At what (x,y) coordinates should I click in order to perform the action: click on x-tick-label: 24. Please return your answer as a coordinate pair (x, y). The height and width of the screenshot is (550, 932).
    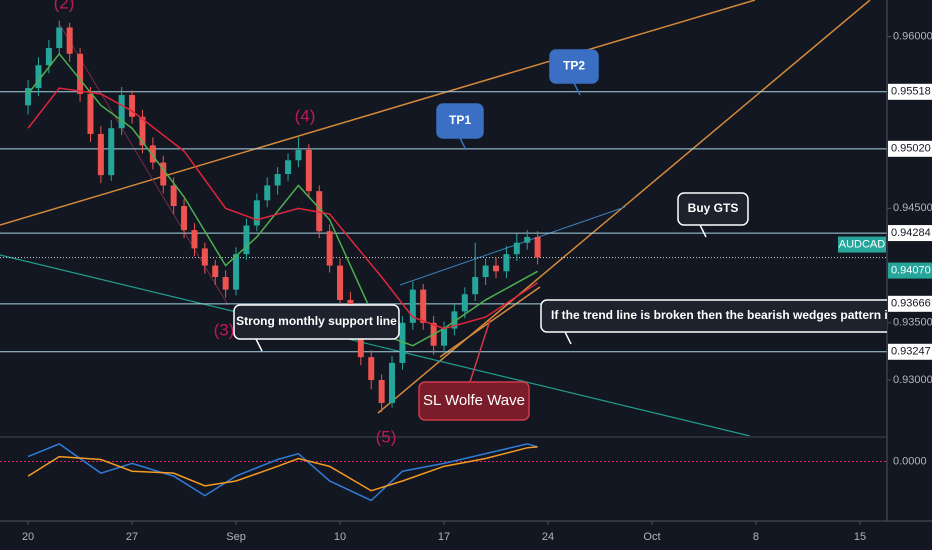
    Looking at the image, I should click on (548, 537).